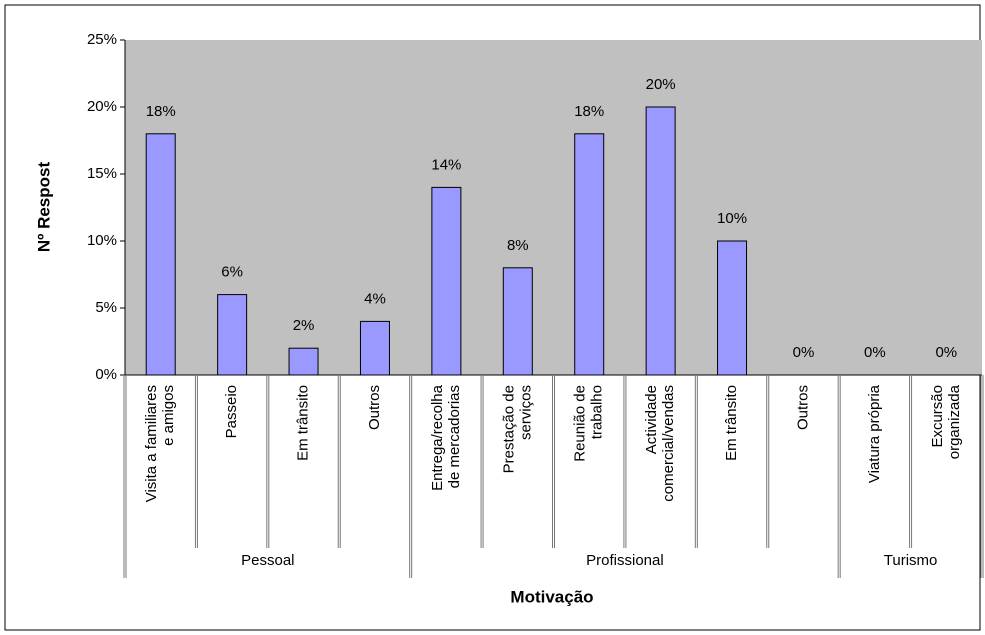 Image resolution: width=985 pixels, height=635 pixels. I want to click on x-tick-label: Passeio, so click(231, 411).